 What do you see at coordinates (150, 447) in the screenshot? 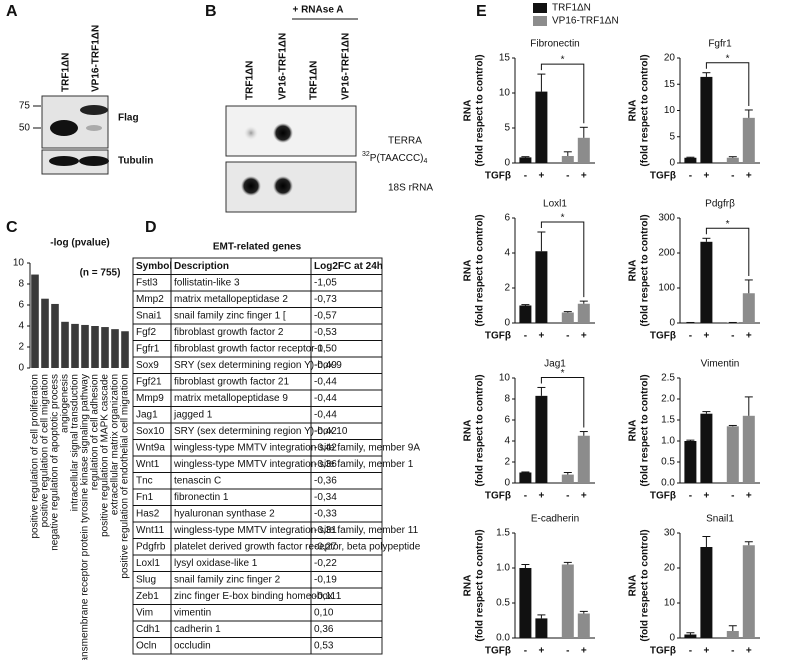
I see `table-cell: Wnt9a` at bounding box center [150, 447].